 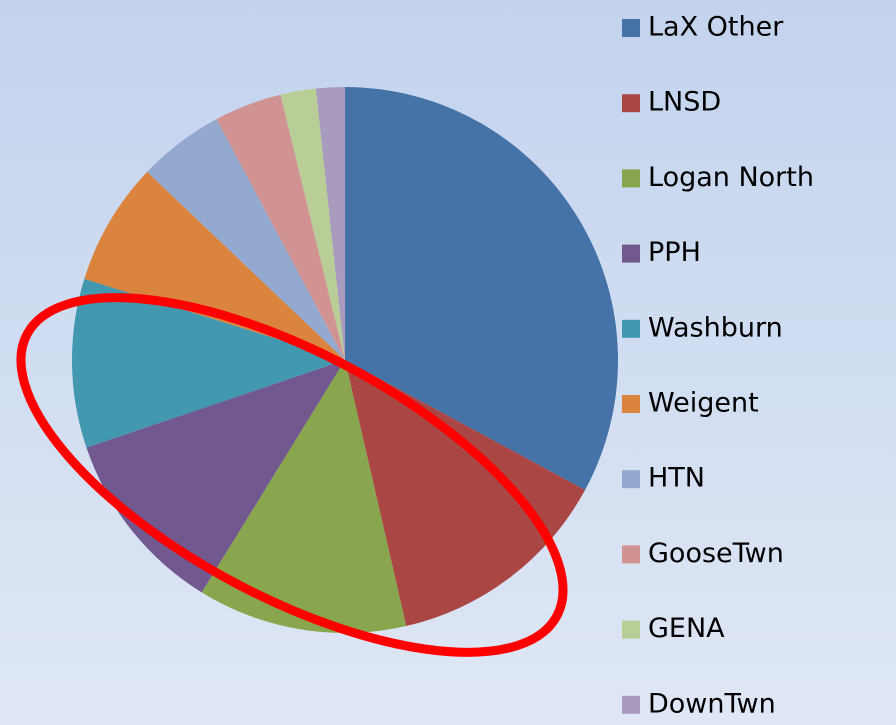 What do you see at coordinates (703, 403) in the screenshot?
I see `legend-label: Weigent` at bounding box center [703, 403].